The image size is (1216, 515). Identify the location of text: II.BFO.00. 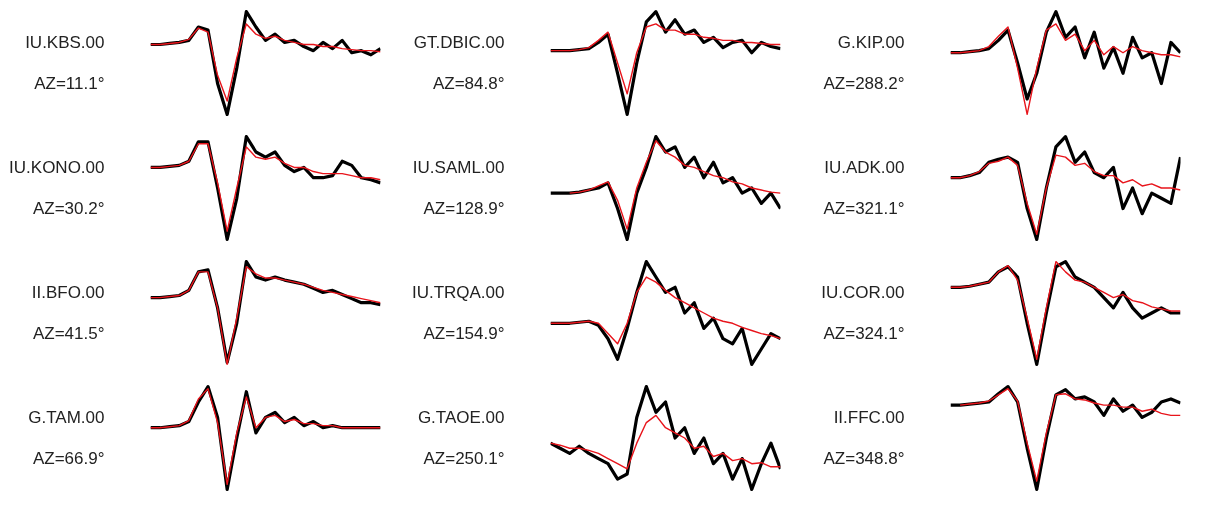
(68, 292).